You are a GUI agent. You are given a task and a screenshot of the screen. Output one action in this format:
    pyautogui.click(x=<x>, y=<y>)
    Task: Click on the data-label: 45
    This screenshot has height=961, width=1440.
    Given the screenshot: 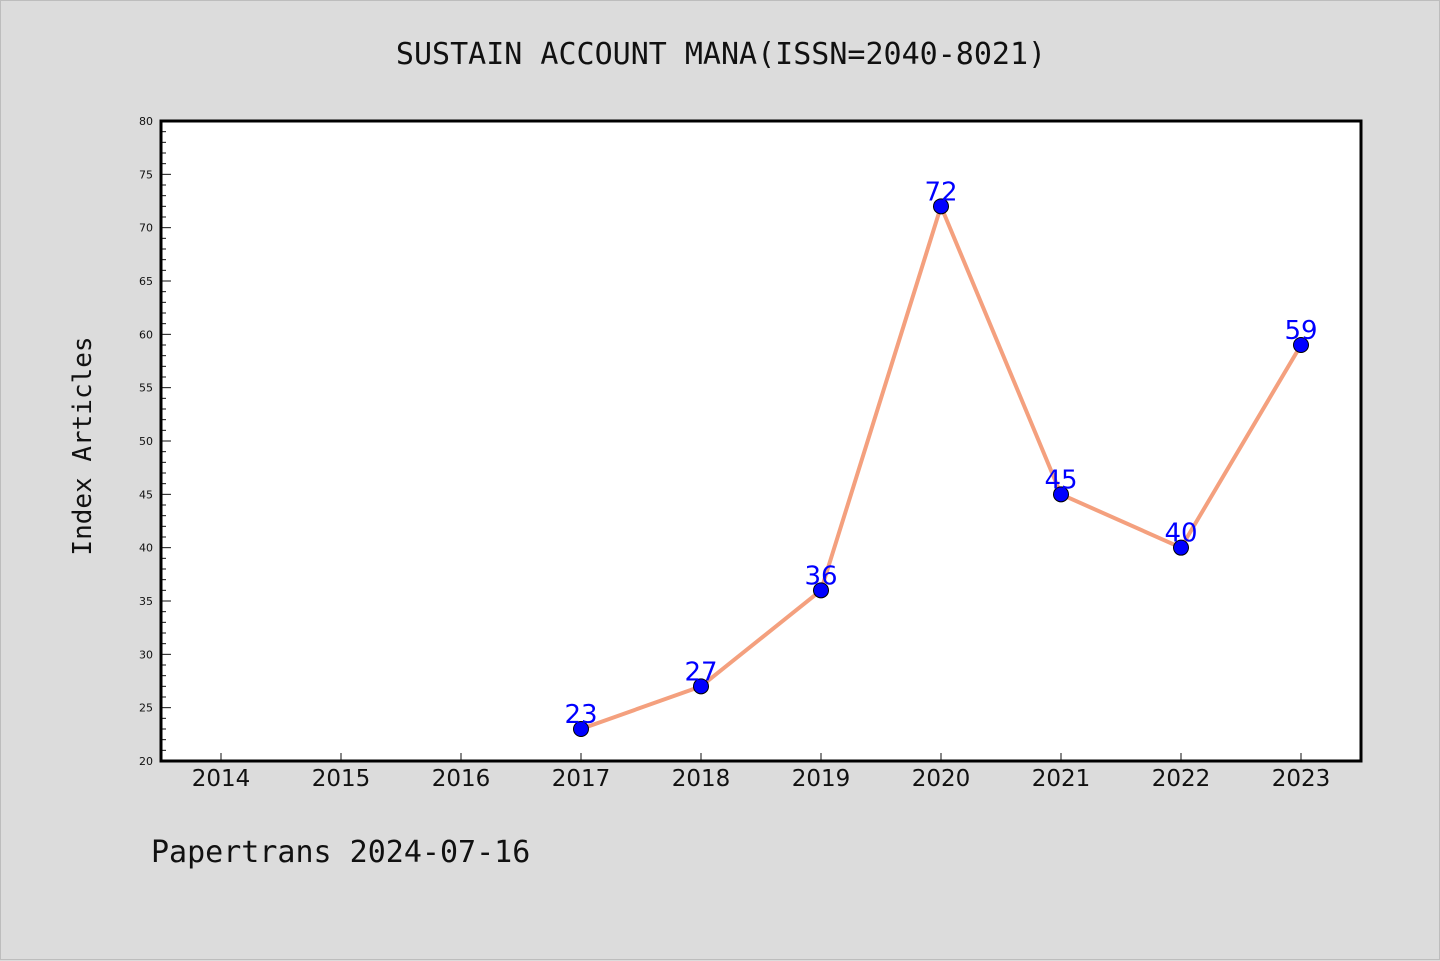 What is the action you would take?
    pyautogui.click(x=1060, y=480)
    